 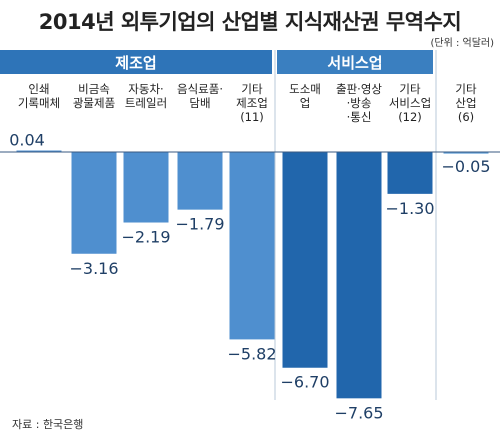 What do you see at coordinates (94, 96) in the screenshot?
I see `category-label: 비금속 광물제품` at bounding box center [94, 96].